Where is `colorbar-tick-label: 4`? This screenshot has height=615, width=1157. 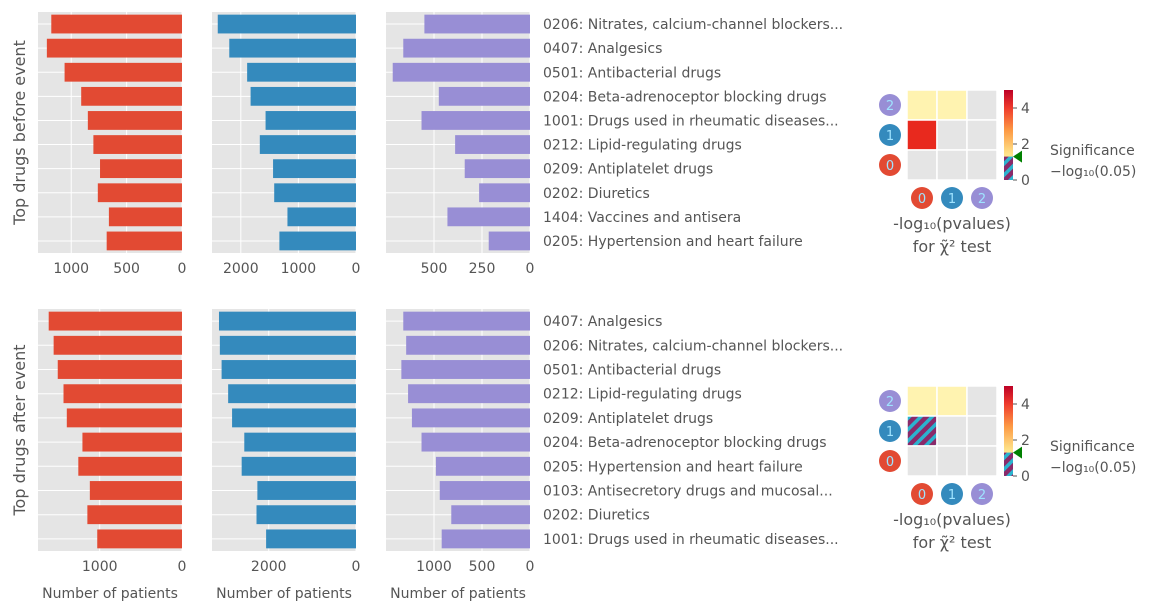 colorbar-tick-label: 4 is located at coordinates (1025, 109).